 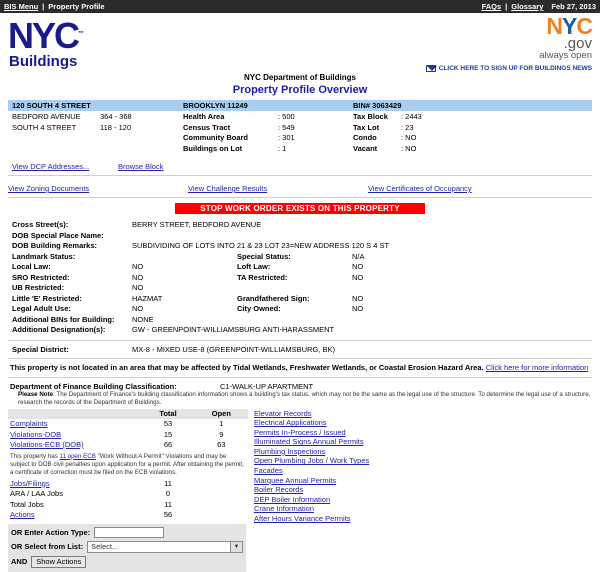 What do you see at coordinates (143, 319) in the screenshot?
I see `detail-value: NONE` at bounding box center [143, 319].